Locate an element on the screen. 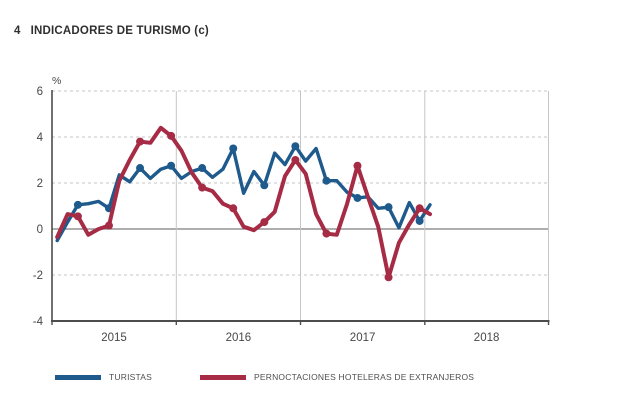 This screenshot has width=640, height=403. x-tick-label-2017: 2017 is located at coordinates (363, 338).